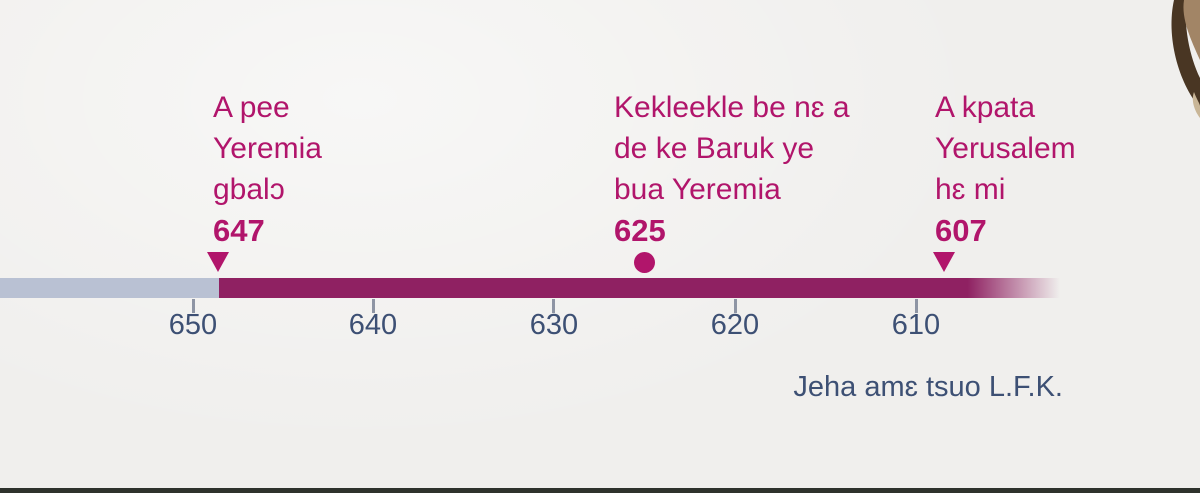 This screenshot has width=1200, height=493. I want to click on event-647-year: 647, so click(239, 230).